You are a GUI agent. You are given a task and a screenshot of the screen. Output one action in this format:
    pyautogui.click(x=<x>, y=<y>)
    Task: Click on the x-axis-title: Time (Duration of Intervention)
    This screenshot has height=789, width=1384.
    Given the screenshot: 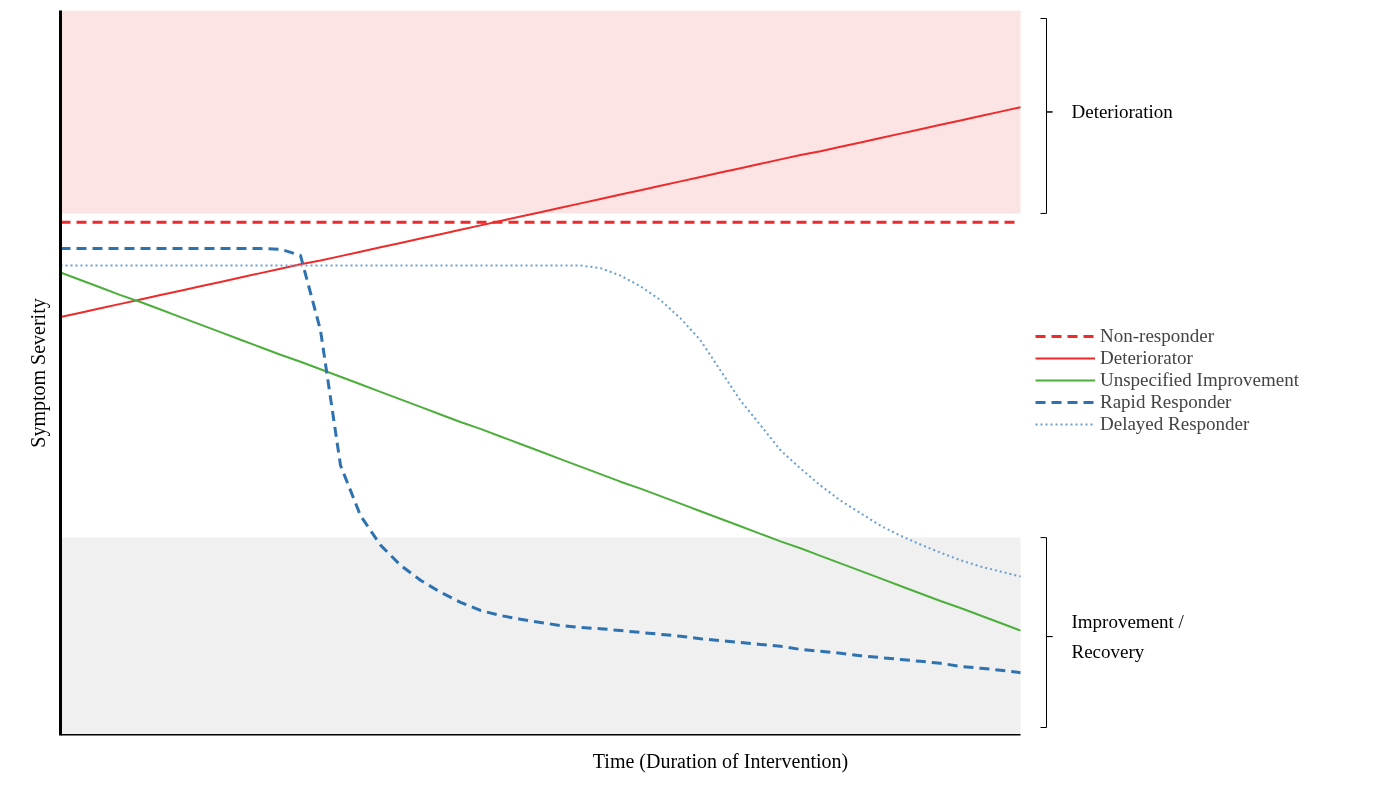 What is the action you would take?
    pyautogui.click(x=720, y=761)
    